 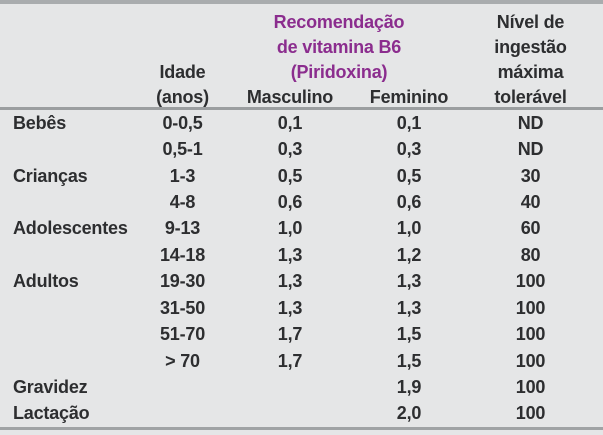 I want to click on table-row: 4-8 0,6 0,6 40, so click(x=301, y=202).